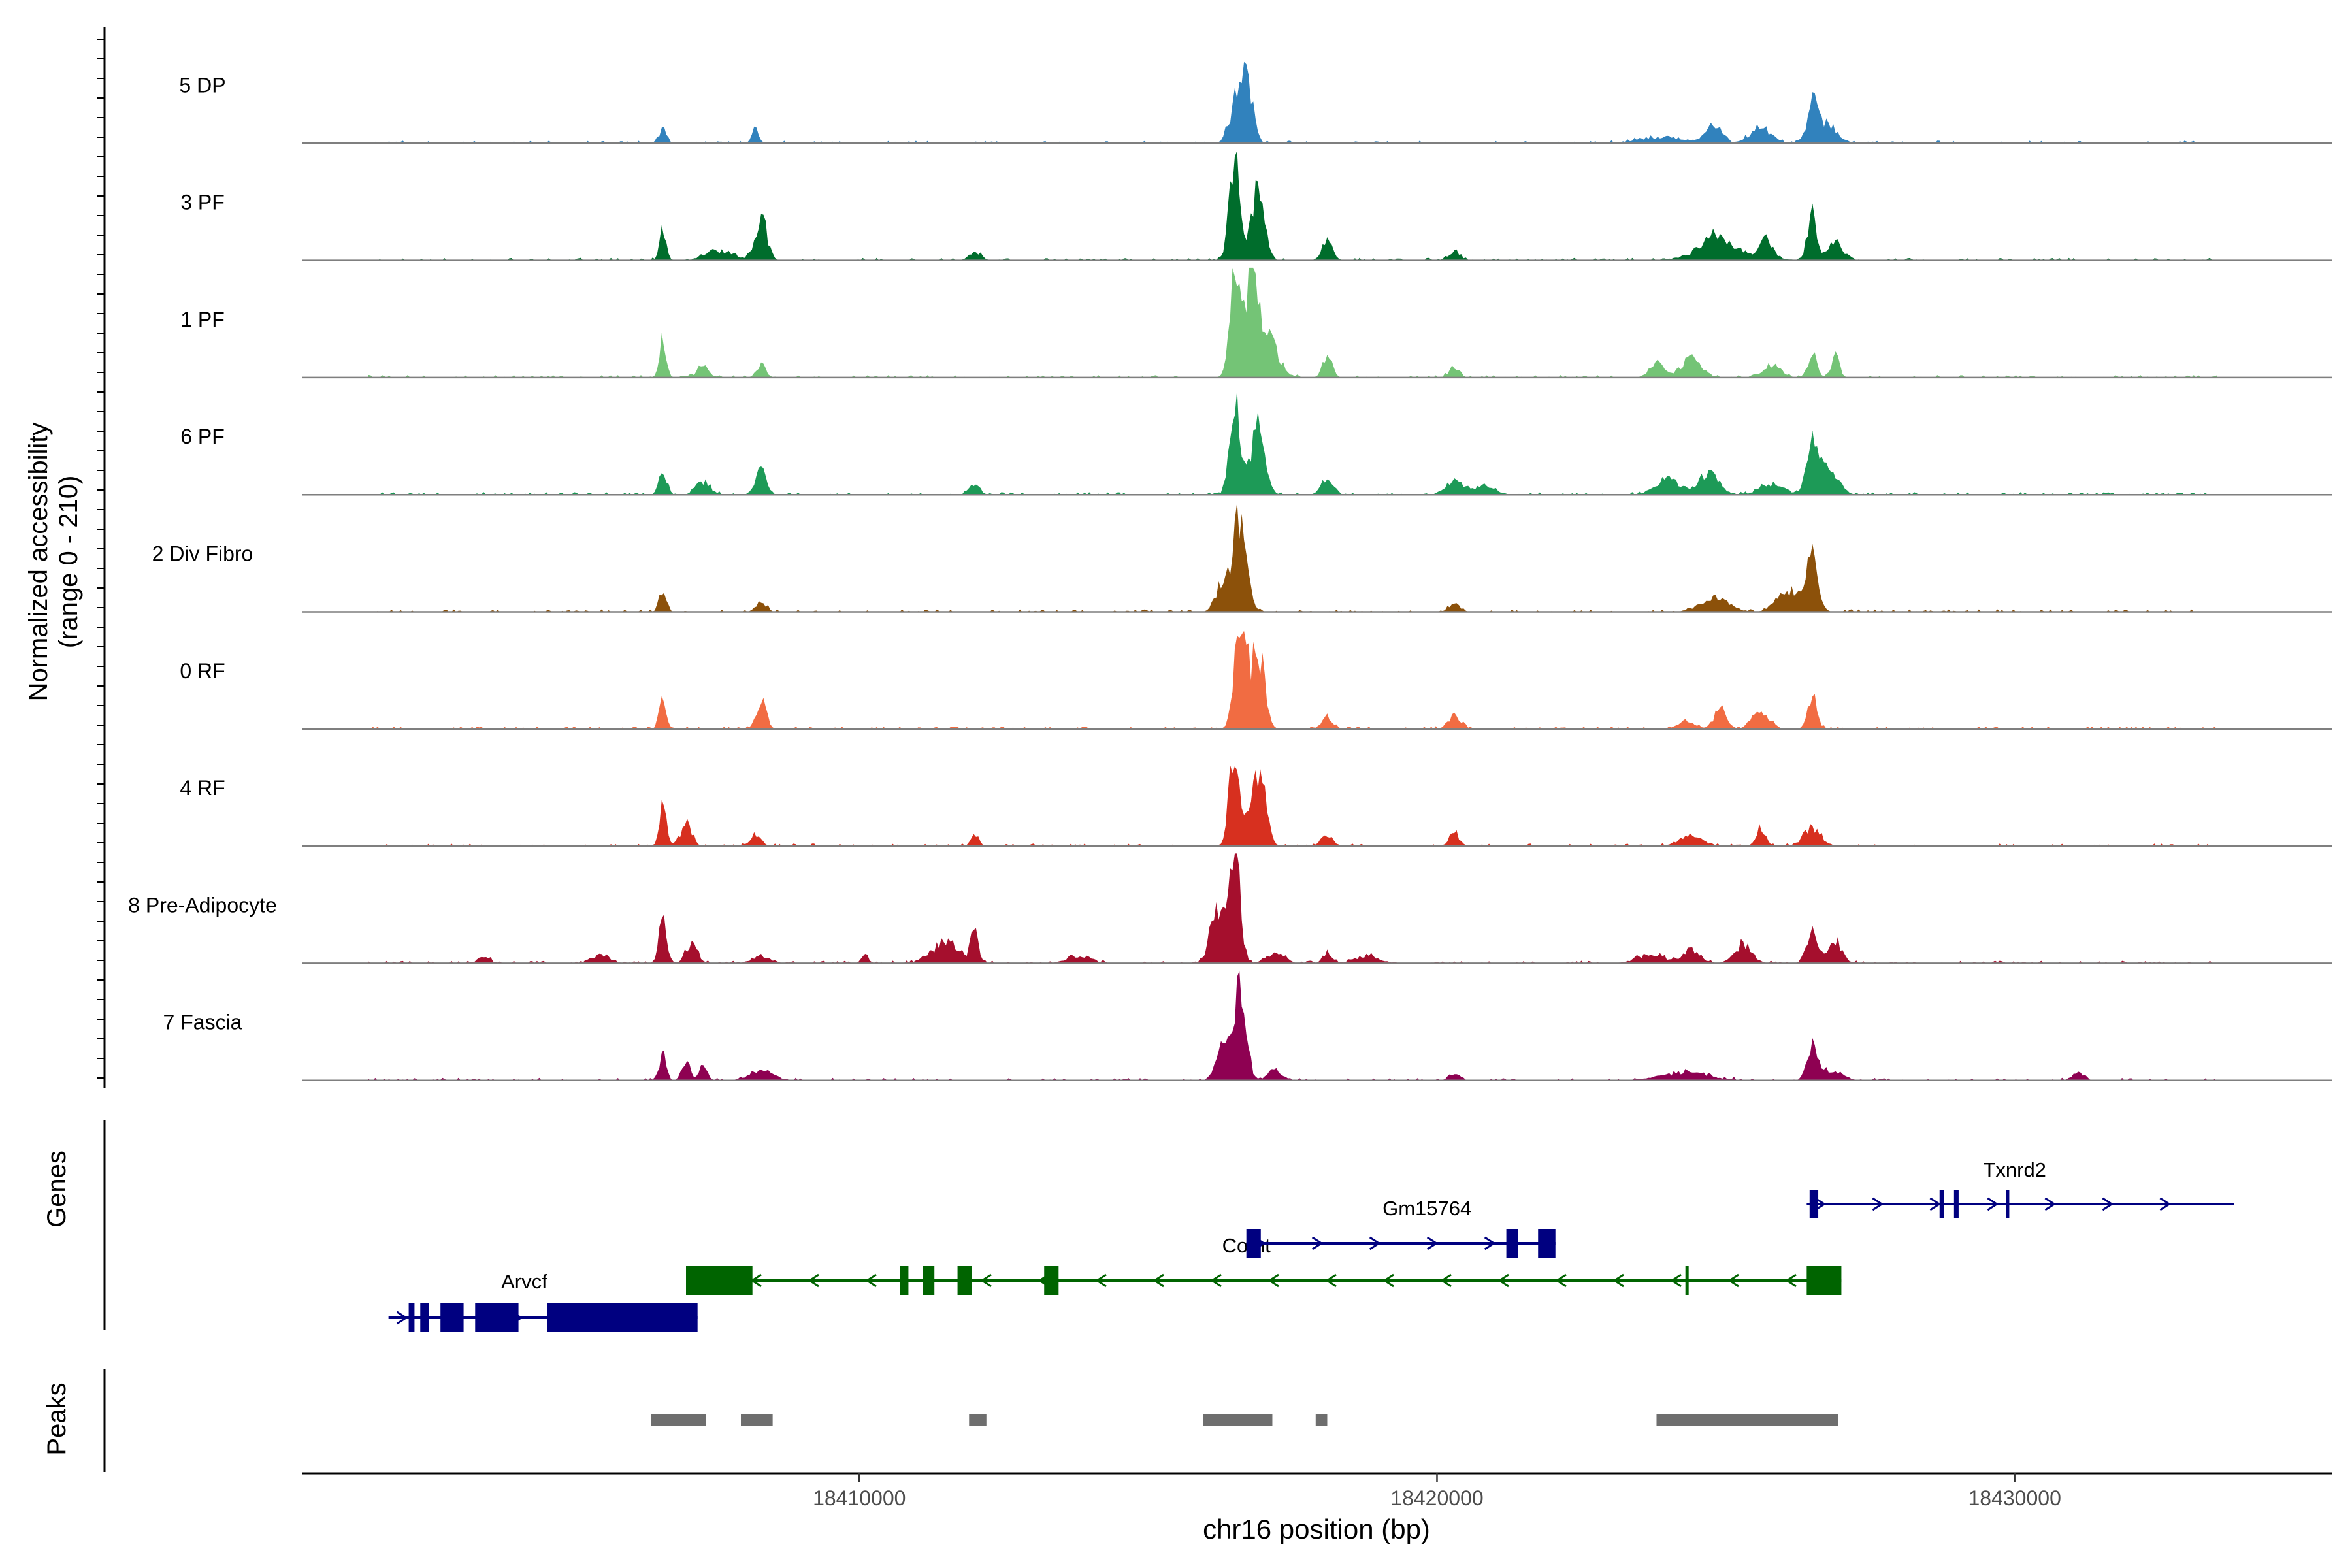 Image resolution: width=2352 pixels, height=1568 pixels. I want to click on coverage-area-0-rf, so click(1292, 679).